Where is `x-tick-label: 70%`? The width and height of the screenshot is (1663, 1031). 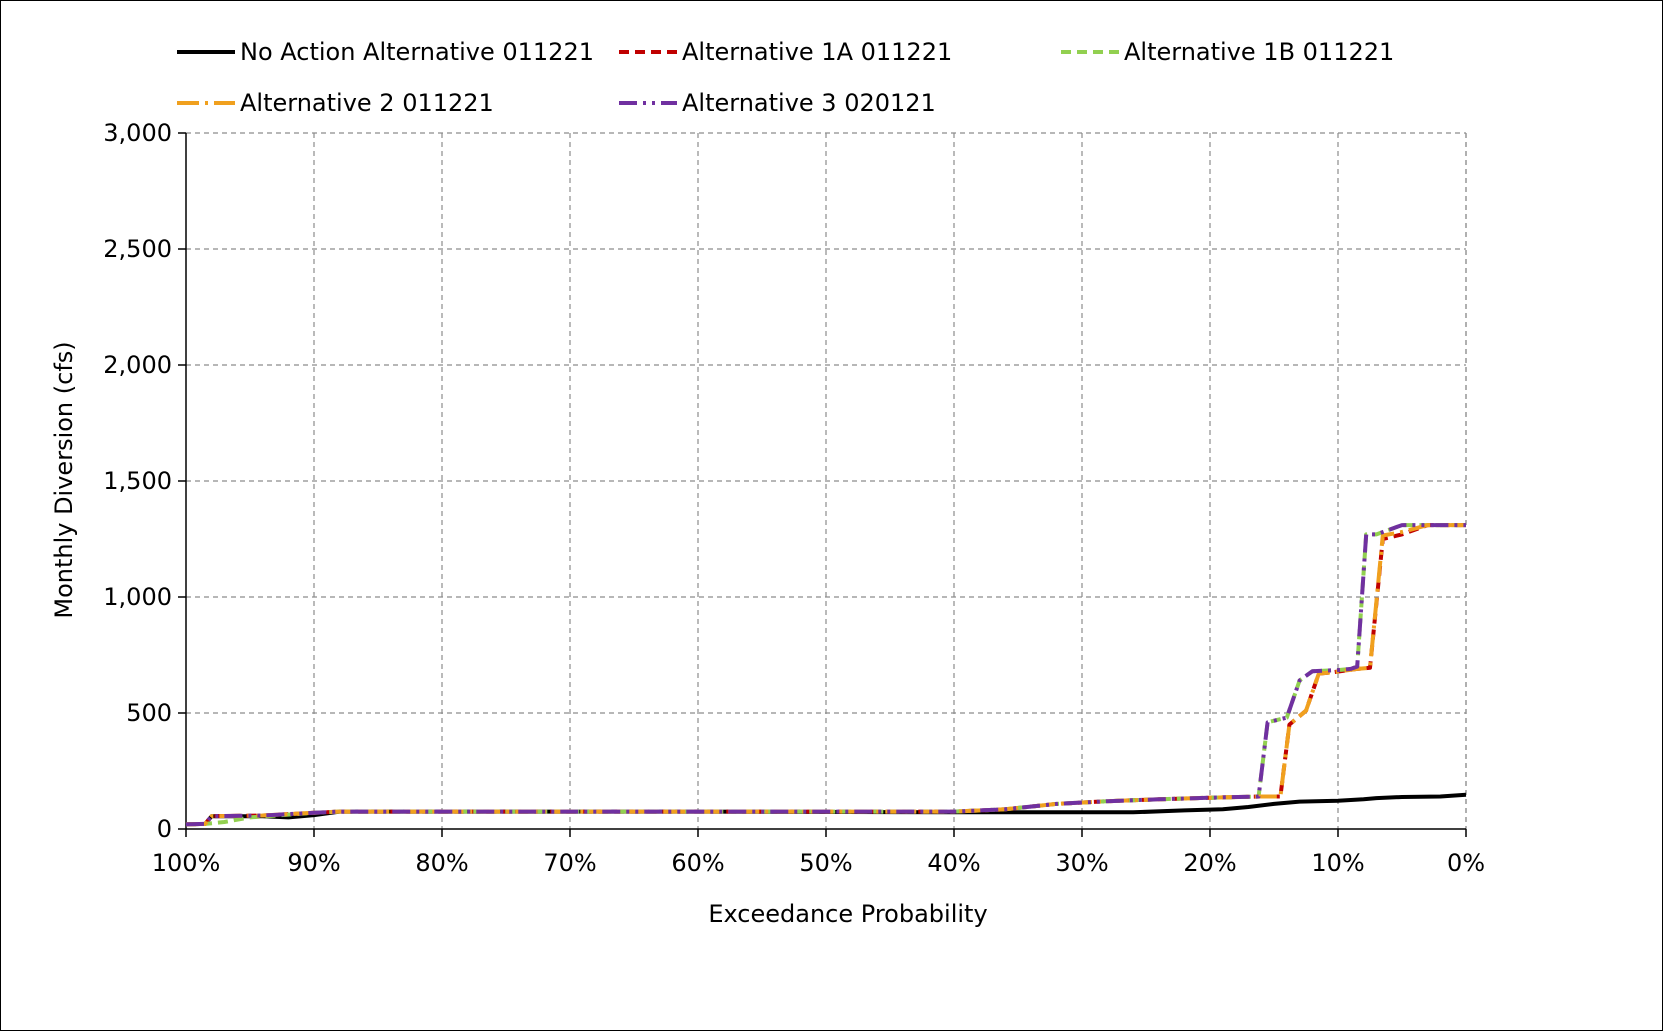
x-tick-label: 70% is located at coordinates (569, 863).